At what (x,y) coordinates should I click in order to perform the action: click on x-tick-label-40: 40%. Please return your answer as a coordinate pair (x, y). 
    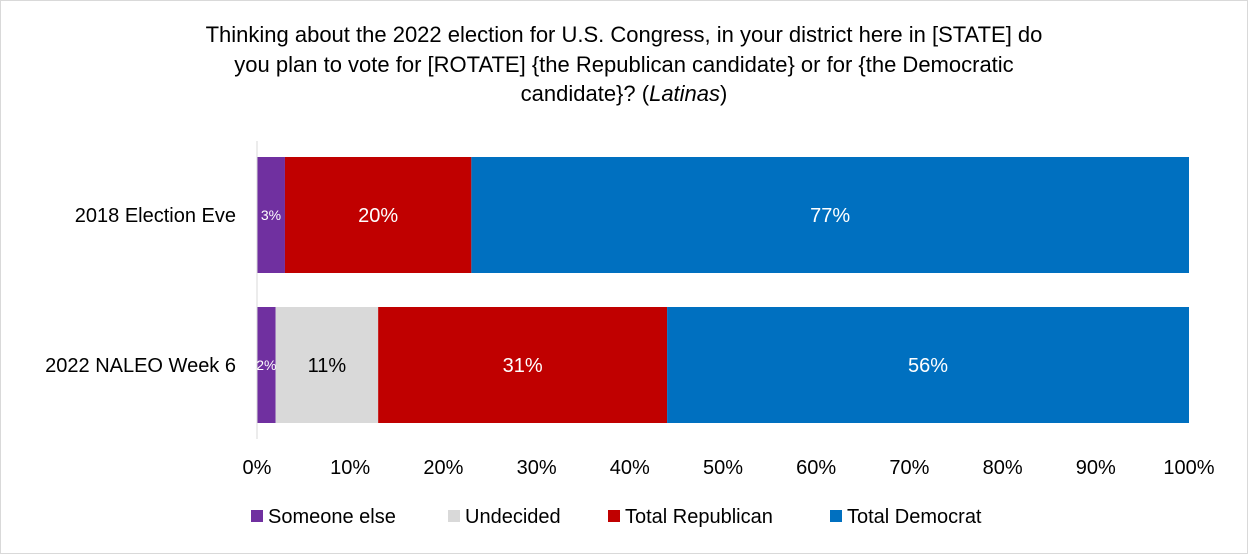
    Looking at the image, I should click on (630, 468).